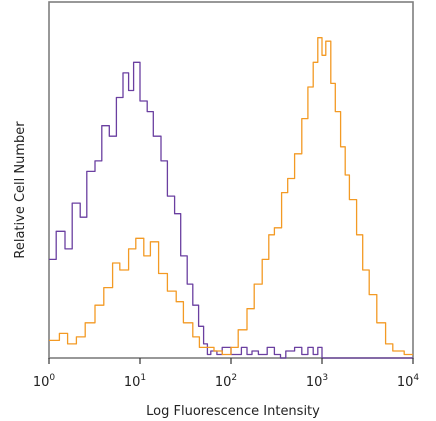 The image size is (436, 421). What do you see at coordinates (135, 381) in the screenshot?
I see `x-tick-label-1: 10¹` at bounding box center [135, 381].